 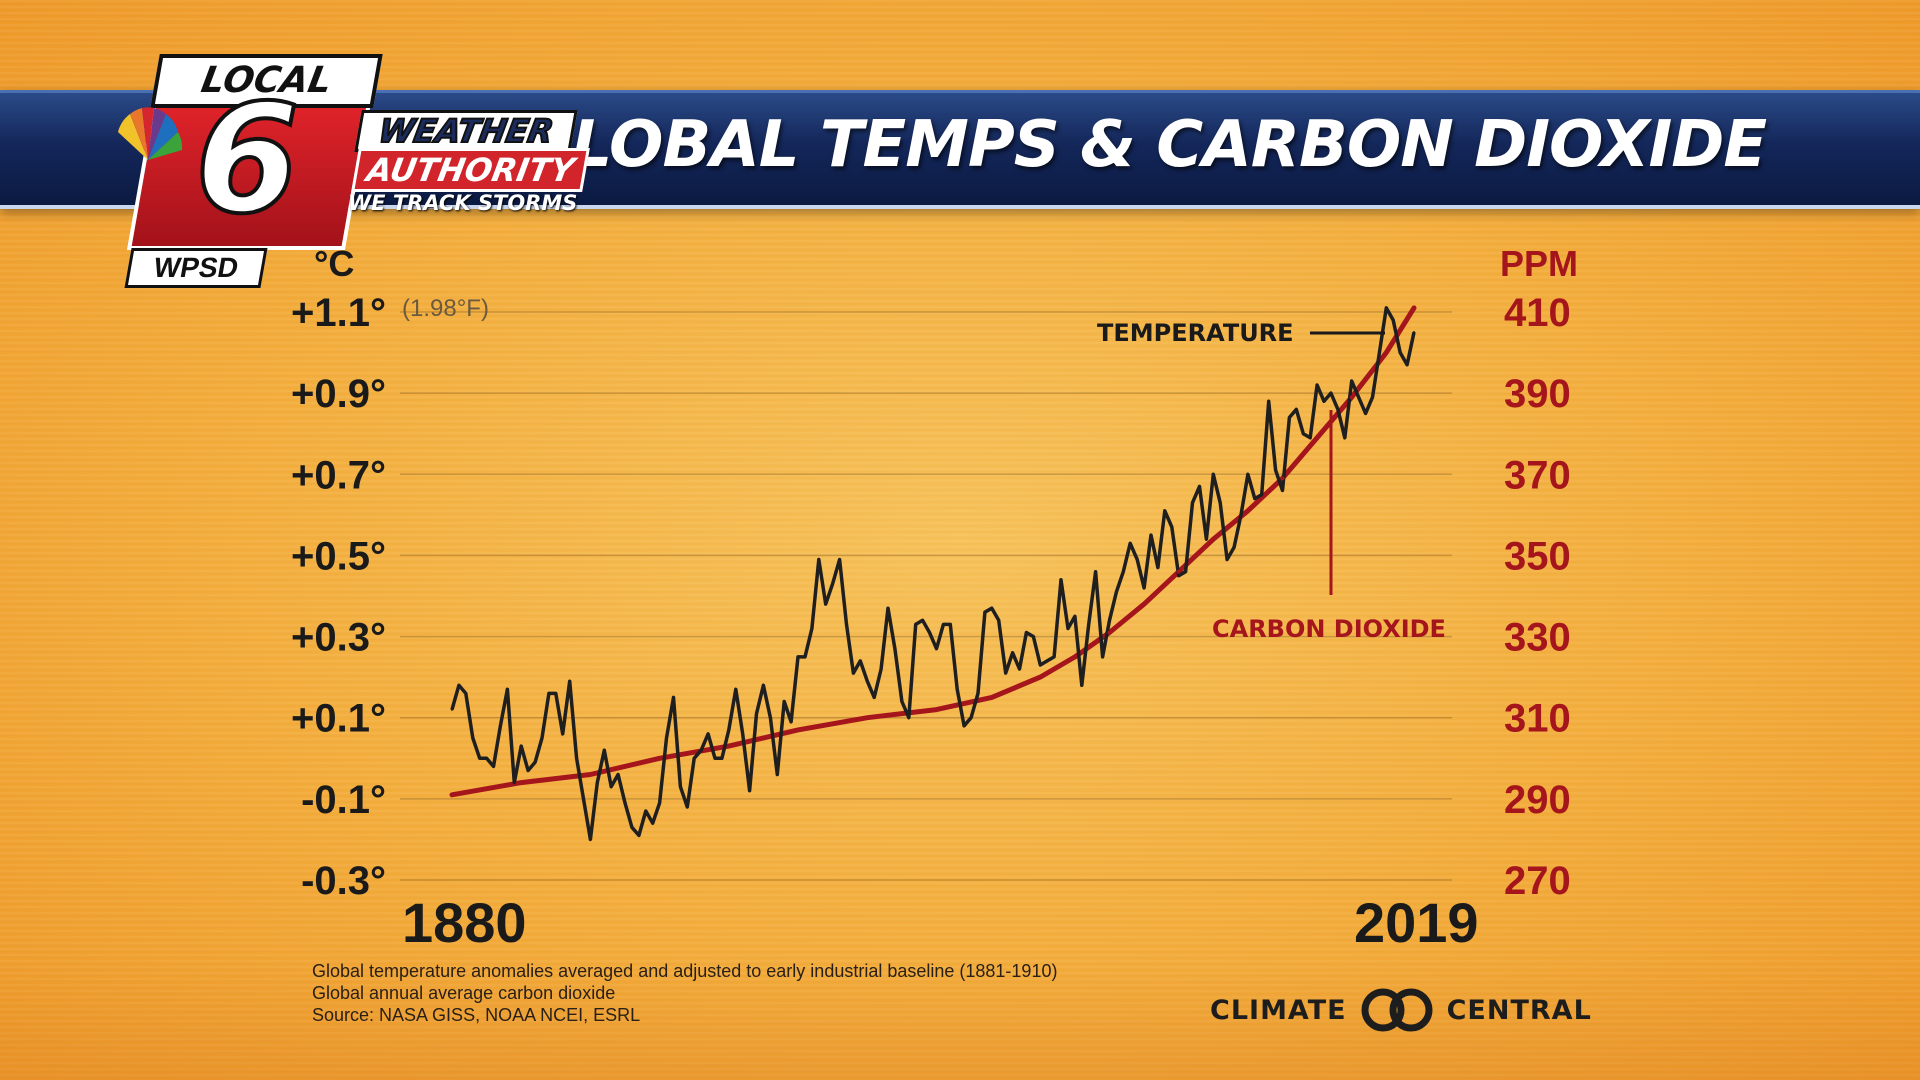 What do you see at coordinates (1195, 333) in the screenshot?
I see `temperature-annotation: TEMPERATURE` at bounding box center [1195, 333].